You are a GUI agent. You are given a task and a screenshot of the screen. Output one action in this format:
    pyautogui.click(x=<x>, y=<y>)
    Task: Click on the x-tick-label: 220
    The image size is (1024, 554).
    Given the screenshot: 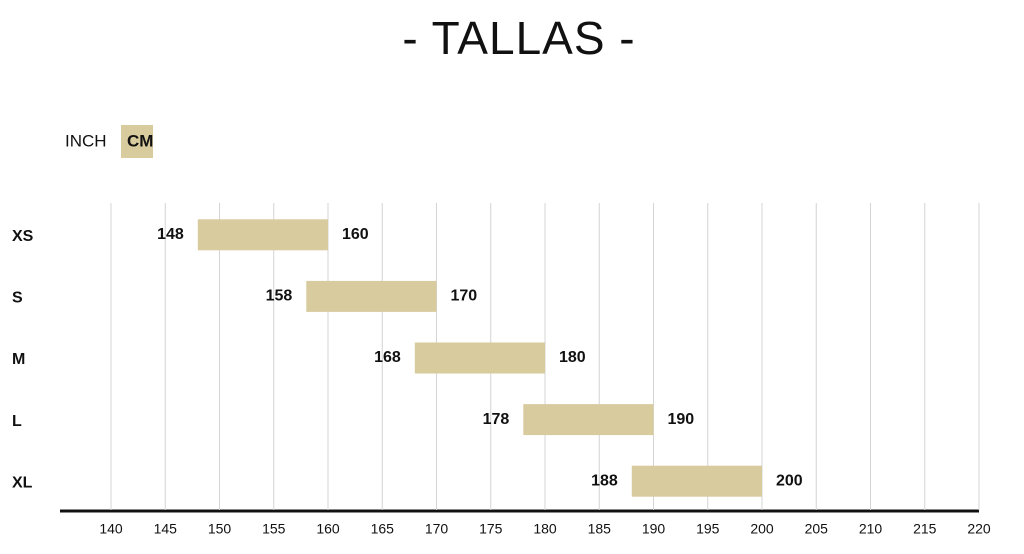 What is the action you would take?
    pyautogui.click(x=979, y=529)
    